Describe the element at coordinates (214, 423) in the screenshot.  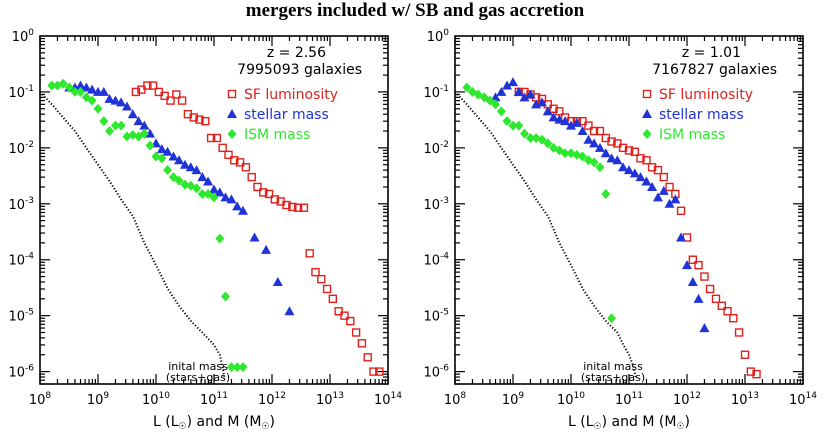
I see `x-axis-label: L (L☉) and M (M☉)` at that location.